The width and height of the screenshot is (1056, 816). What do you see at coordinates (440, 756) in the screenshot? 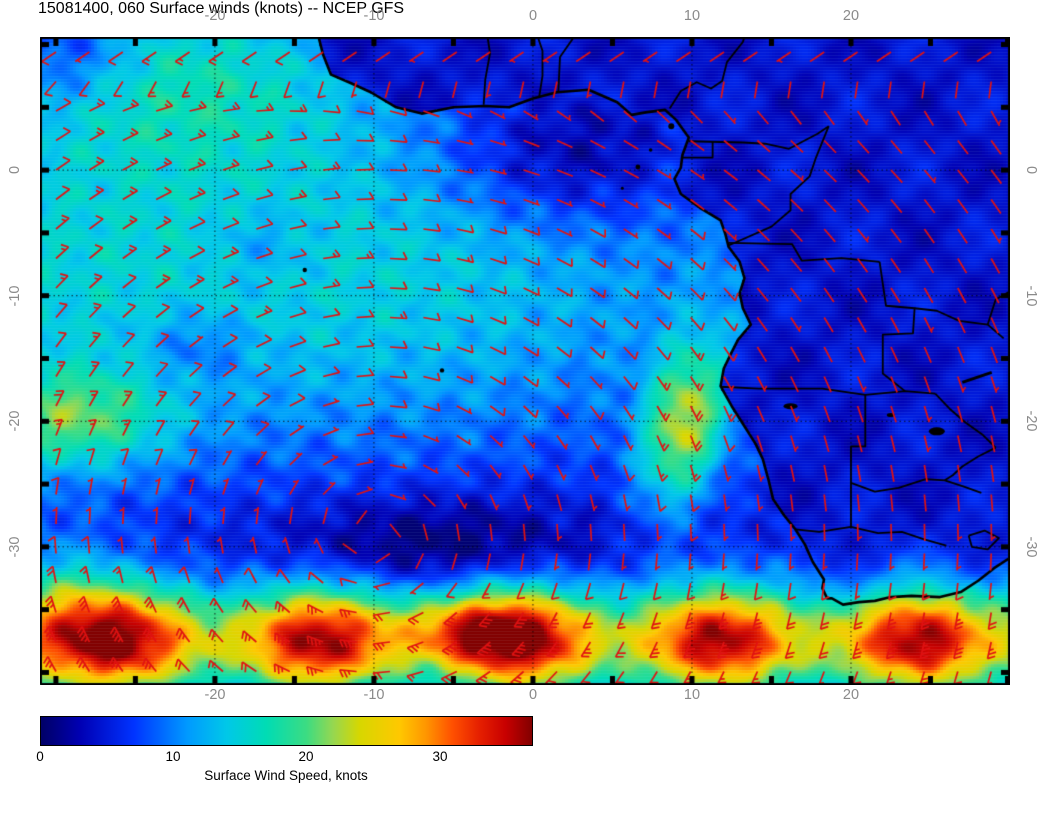
I see `colorbar-tick: 30` at bounding box center [440, 756].